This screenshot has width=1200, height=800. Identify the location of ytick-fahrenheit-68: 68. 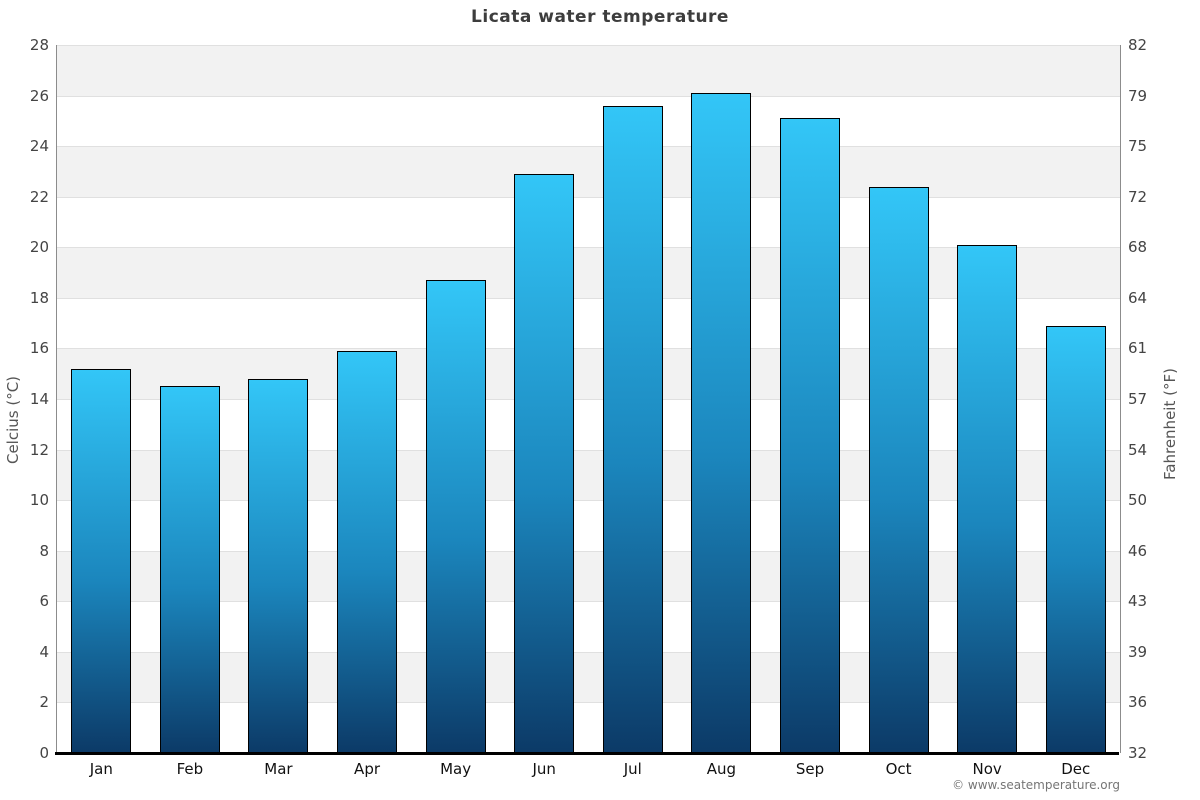
(1138, 247).